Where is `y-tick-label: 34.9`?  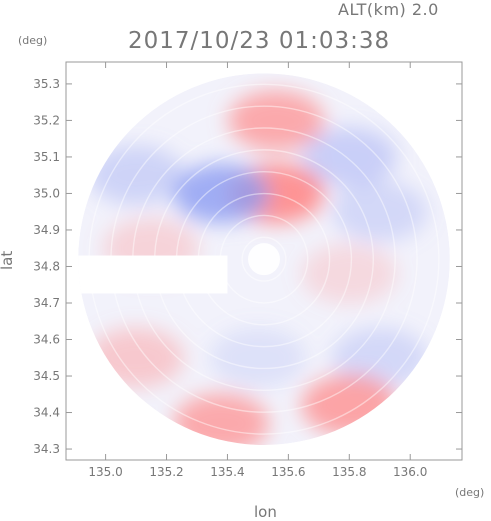 y-tick-label: 34.9 is located at coordinates (46, 230).